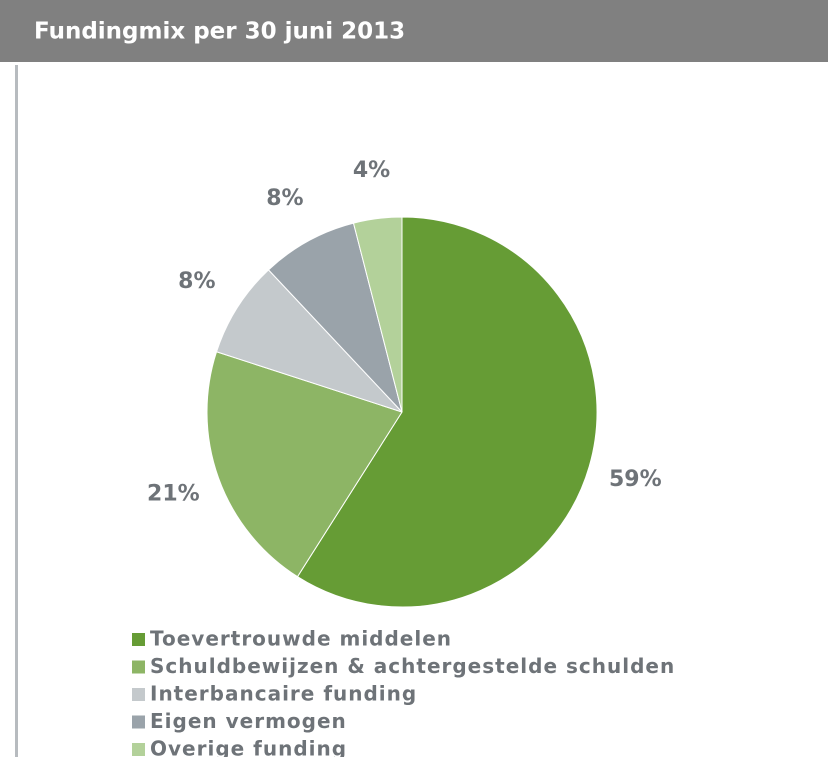  What do you see at coordinates (301, 639) in the screenshot?
I see `legend-label: Toevertrouwde middelen` at bounding box center [301, 639].